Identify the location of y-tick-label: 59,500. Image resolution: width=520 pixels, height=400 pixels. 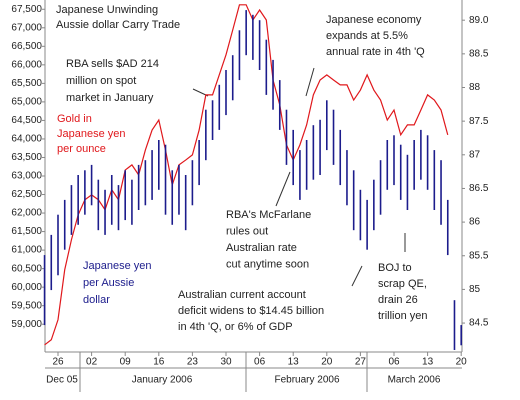
(26, 305).